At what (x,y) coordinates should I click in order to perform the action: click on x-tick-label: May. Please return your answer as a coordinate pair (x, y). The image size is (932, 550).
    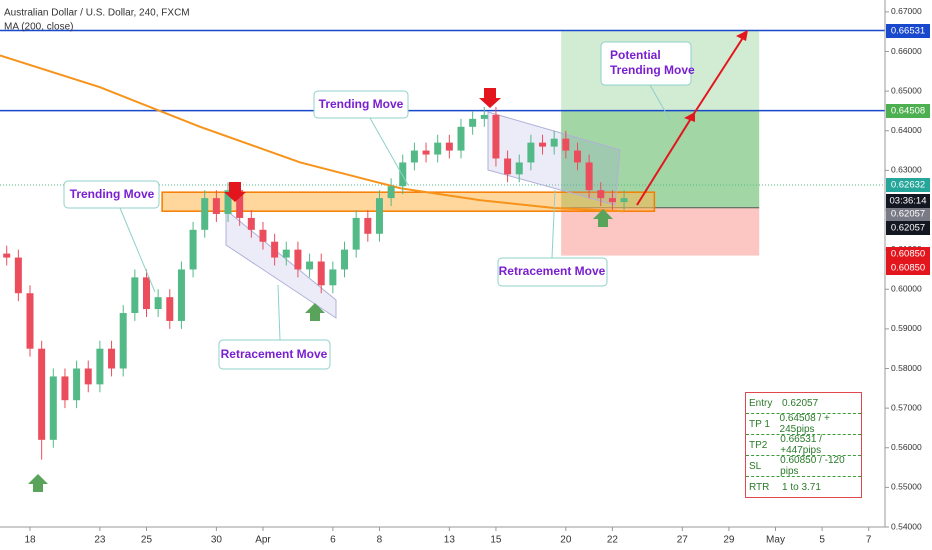
    Looking at the image, I should click on (775, 540).